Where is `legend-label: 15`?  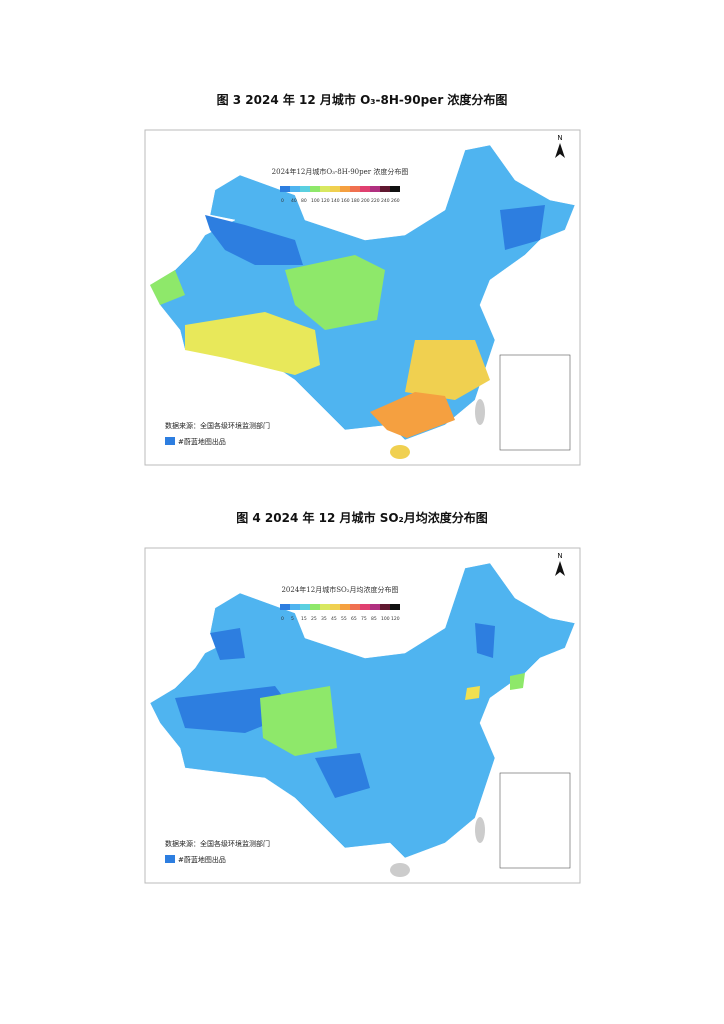
legend-label: 15 is located at coordinates (304, 619).